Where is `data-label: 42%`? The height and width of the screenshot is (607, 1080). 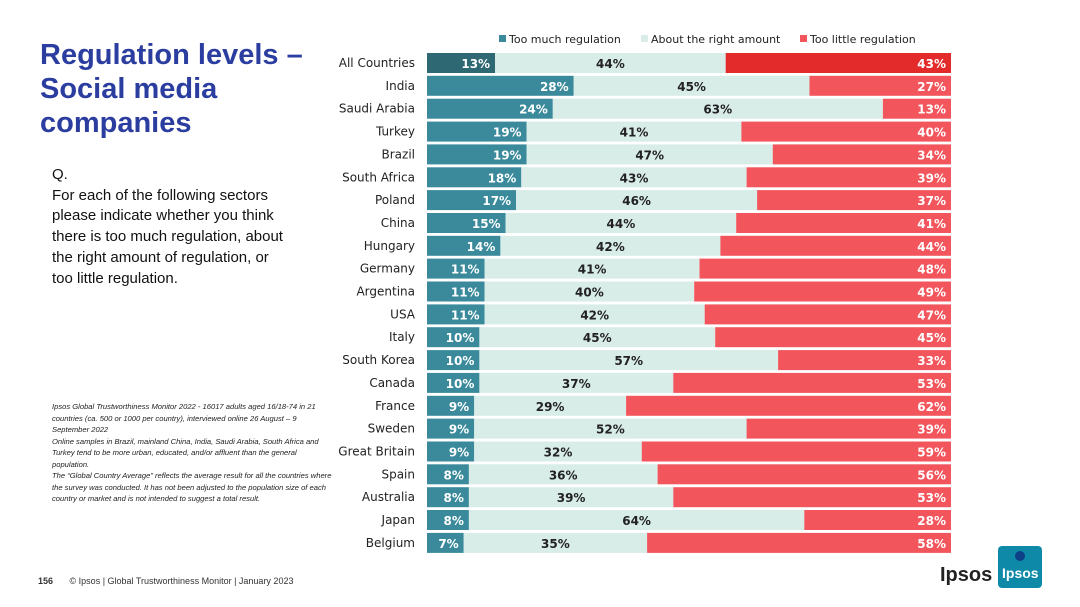 data-label: 42% is located at coordinates (594, 315).